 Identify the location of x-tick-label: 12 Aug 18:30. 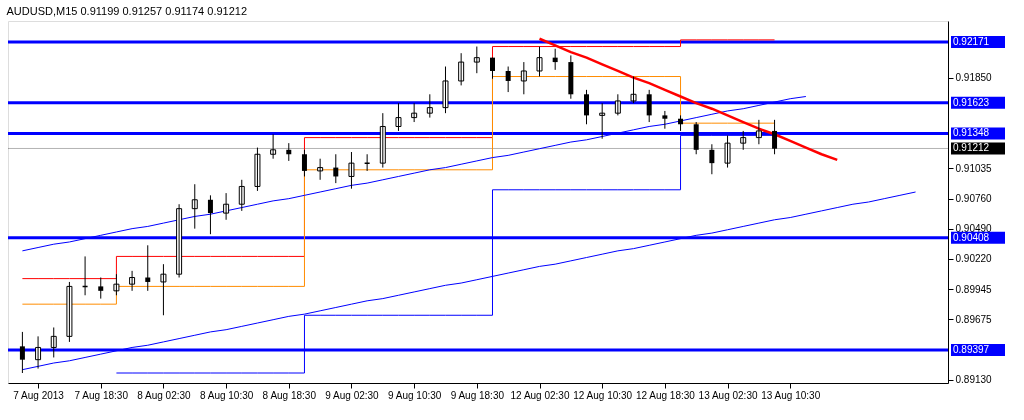
(665, 395).